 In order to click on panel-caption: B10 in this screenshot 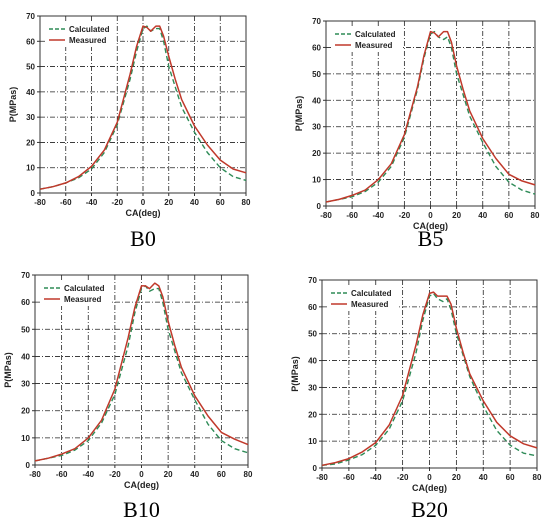, I will do `click(141, 509)`.